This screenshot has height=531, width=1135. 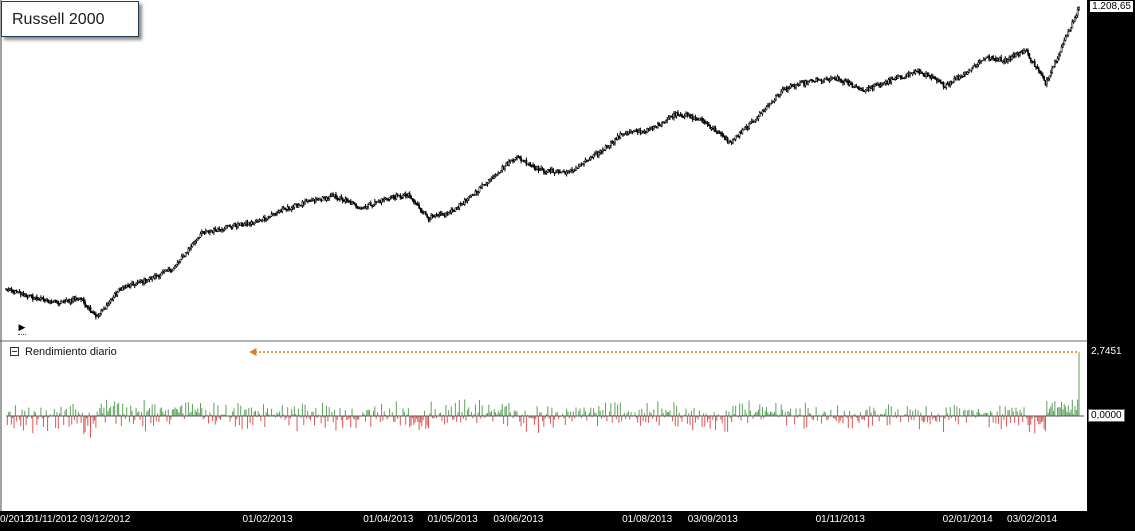 What do you see at coordinates (22, 328) in the screenshot?
I see `play-button: ▶` at bounding box center [22, 328].